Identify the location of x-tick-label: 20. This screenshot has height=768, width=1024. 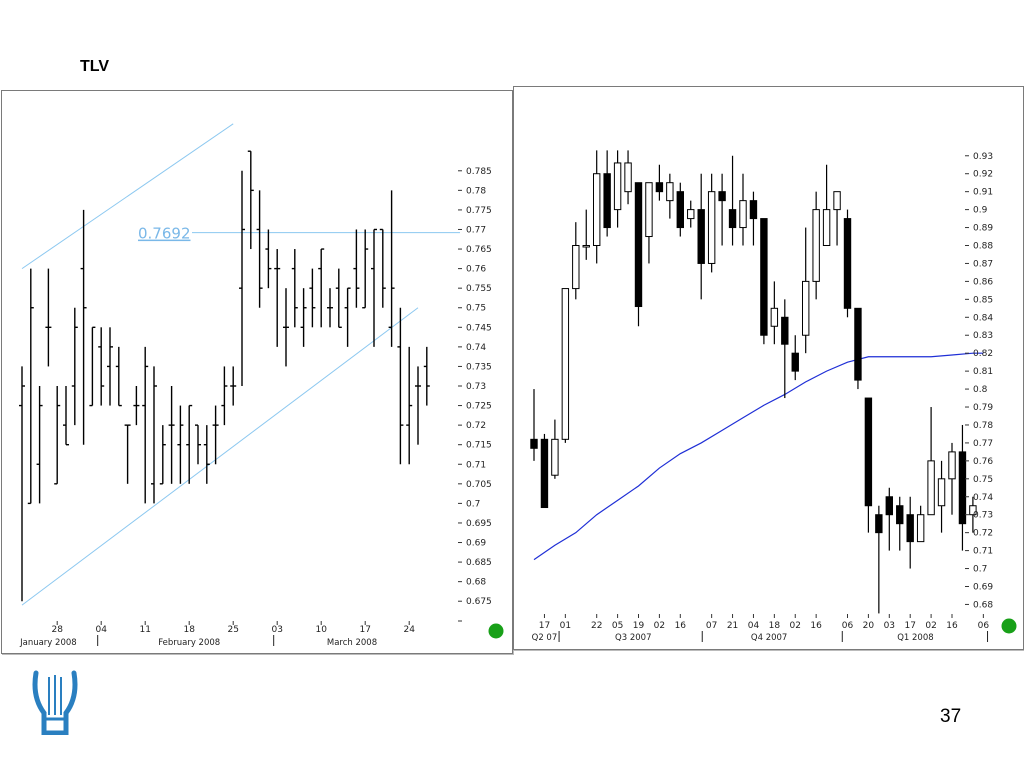
(869, 626).